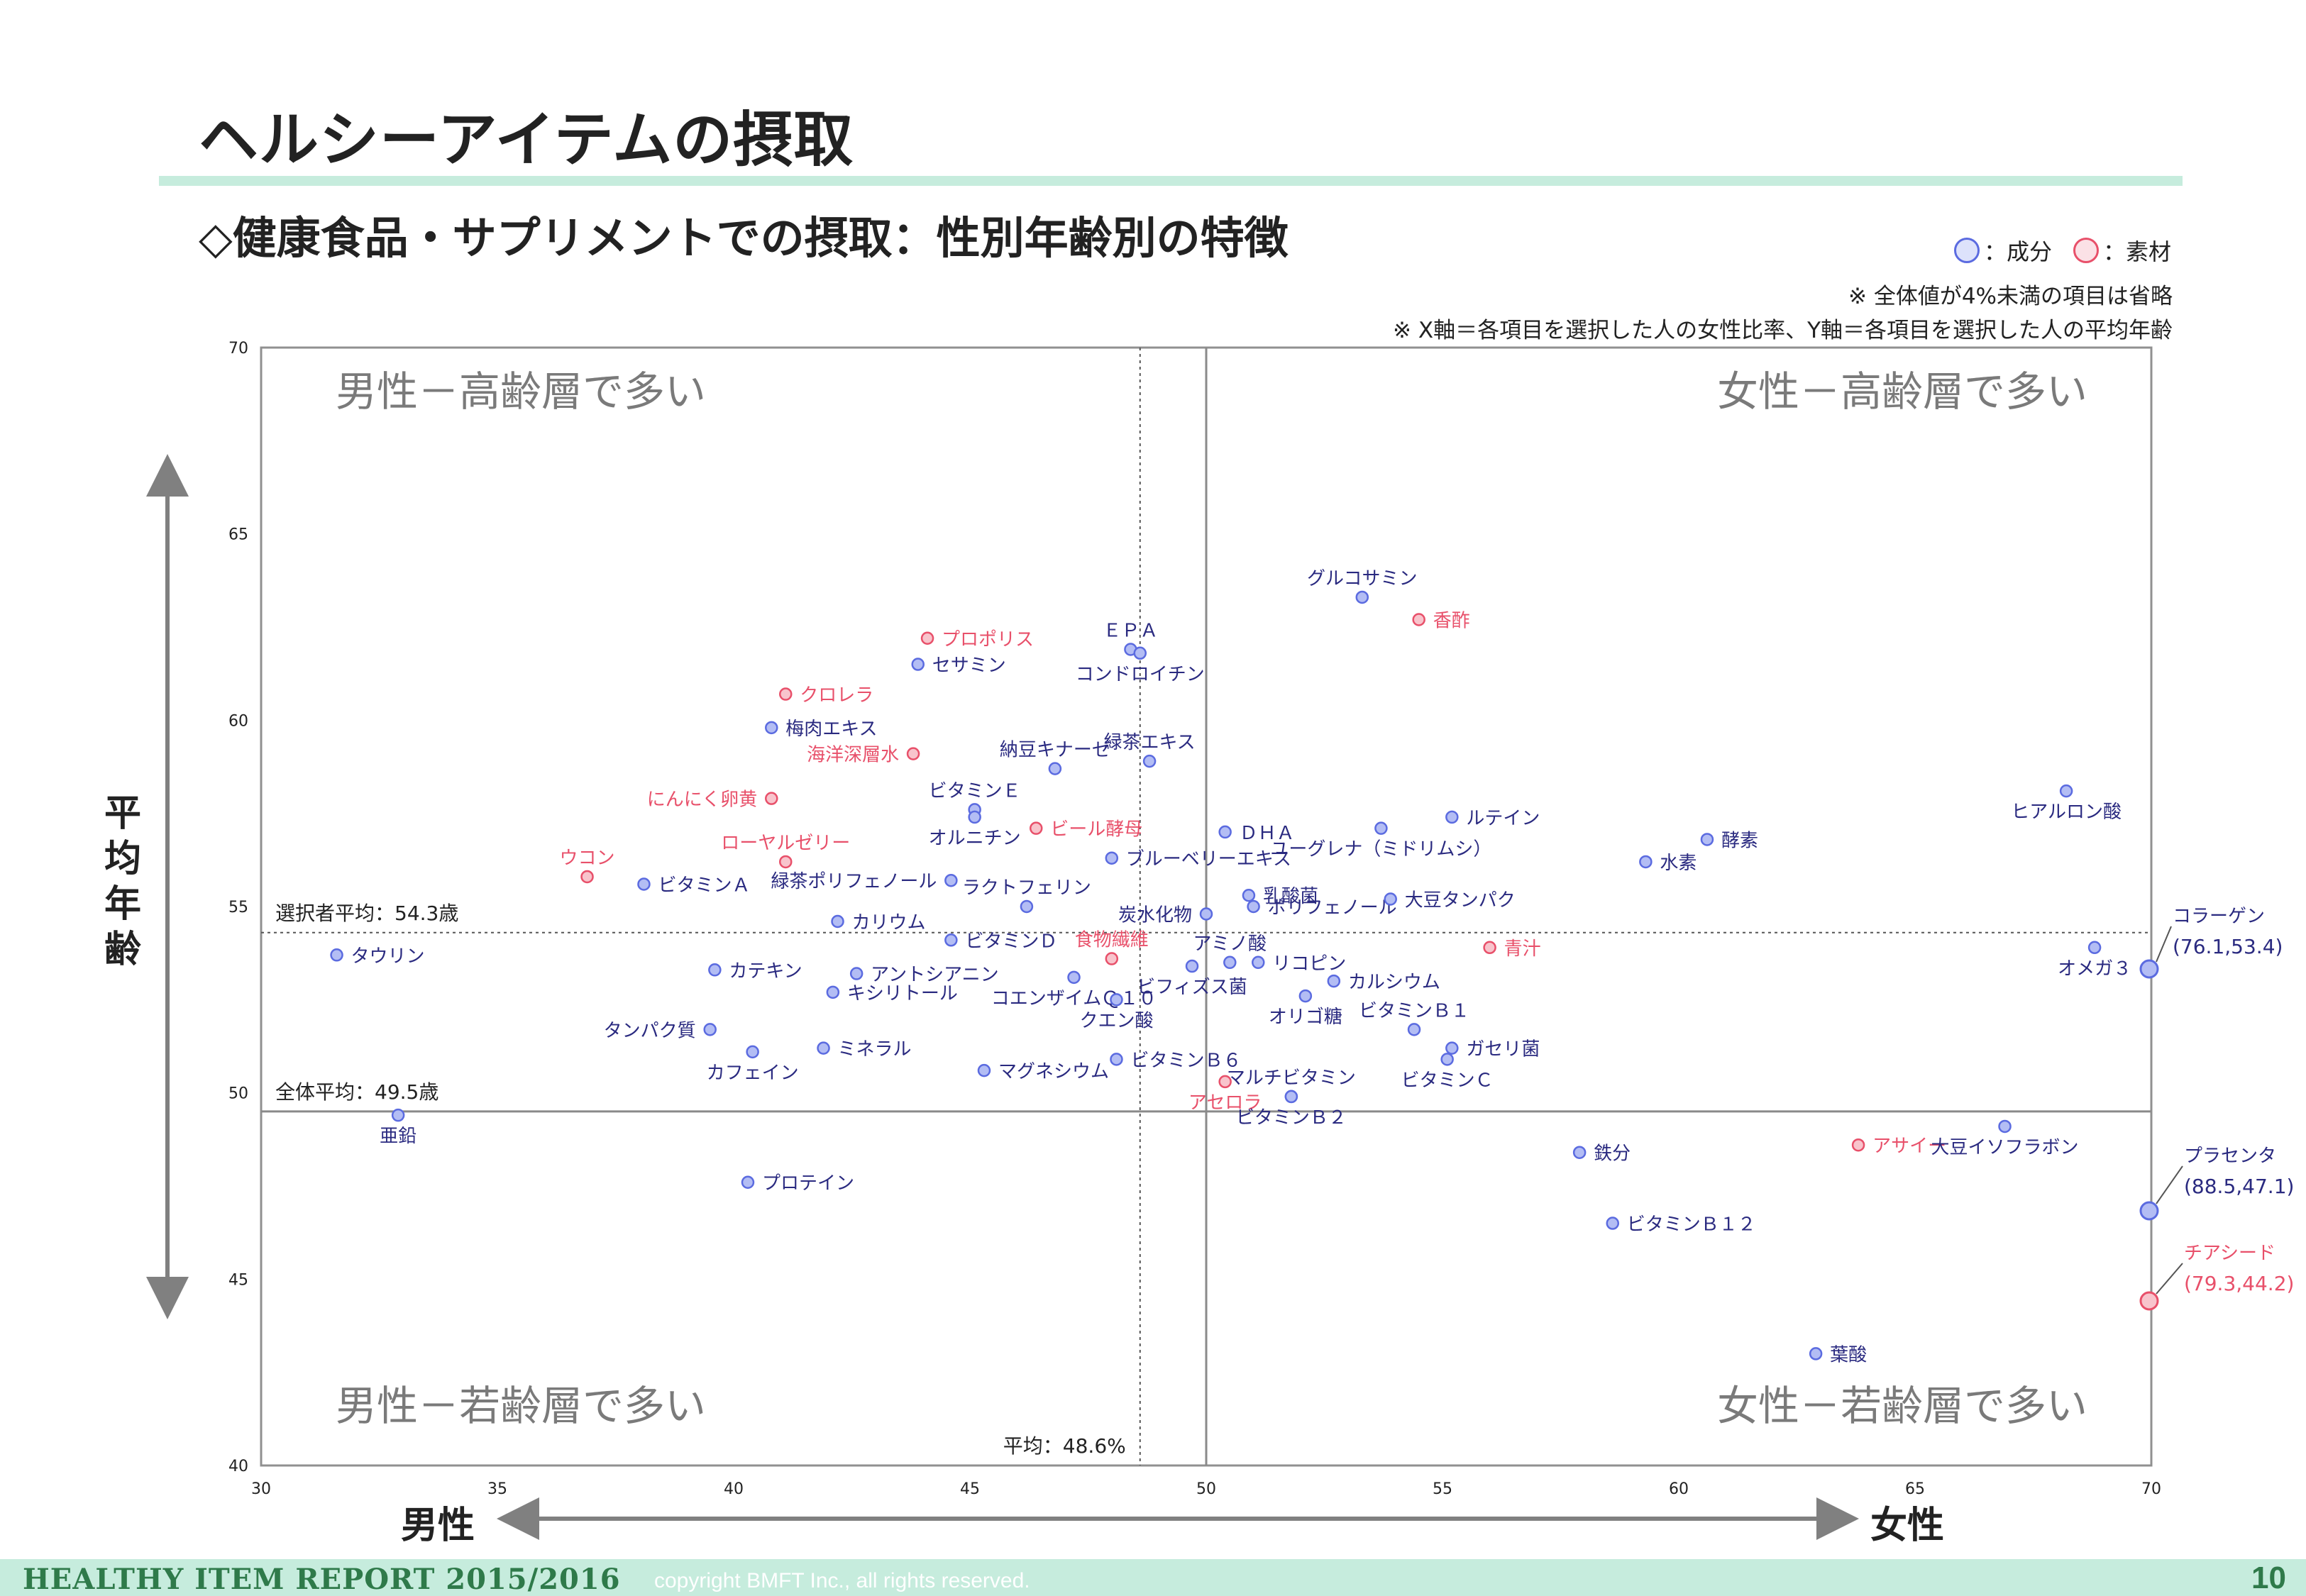  I want to click on y-axis-title: 平均年齢, so click(122, 882).